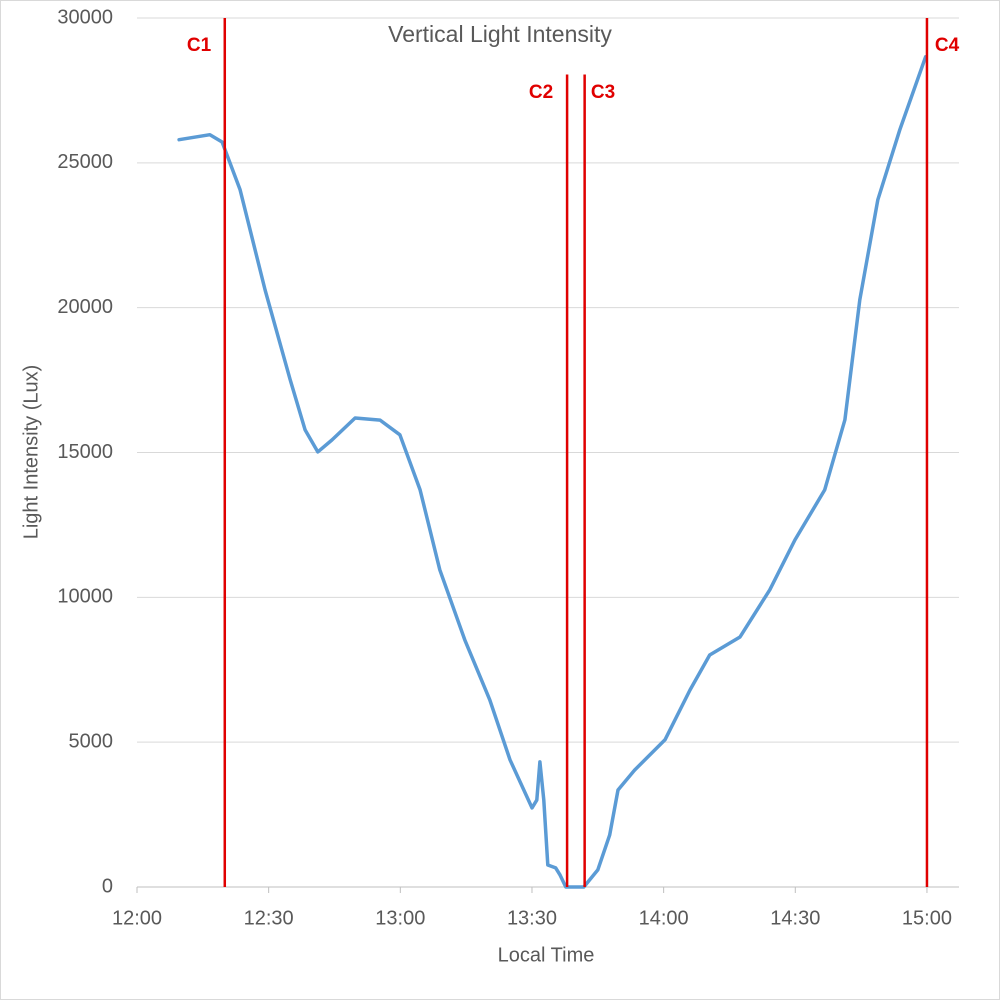 The height and width of the screenshot is (1000, 1000). I want to click on y-tick-label: 5000, so click(91, 741).